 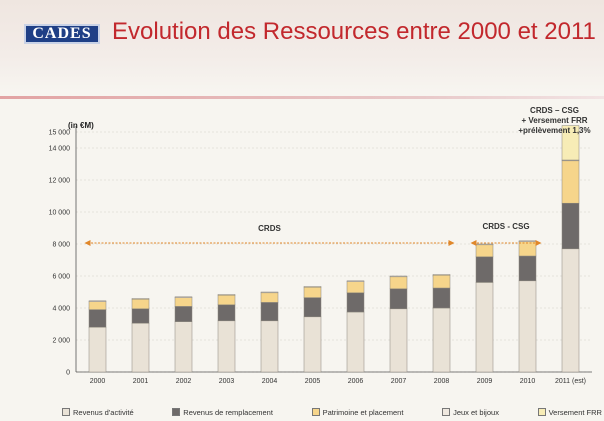 What do you see at coordinates (476, 412) in the screenshot?
I see `legend-label: Jeux et bijoux` at bounding box center [476, 412].